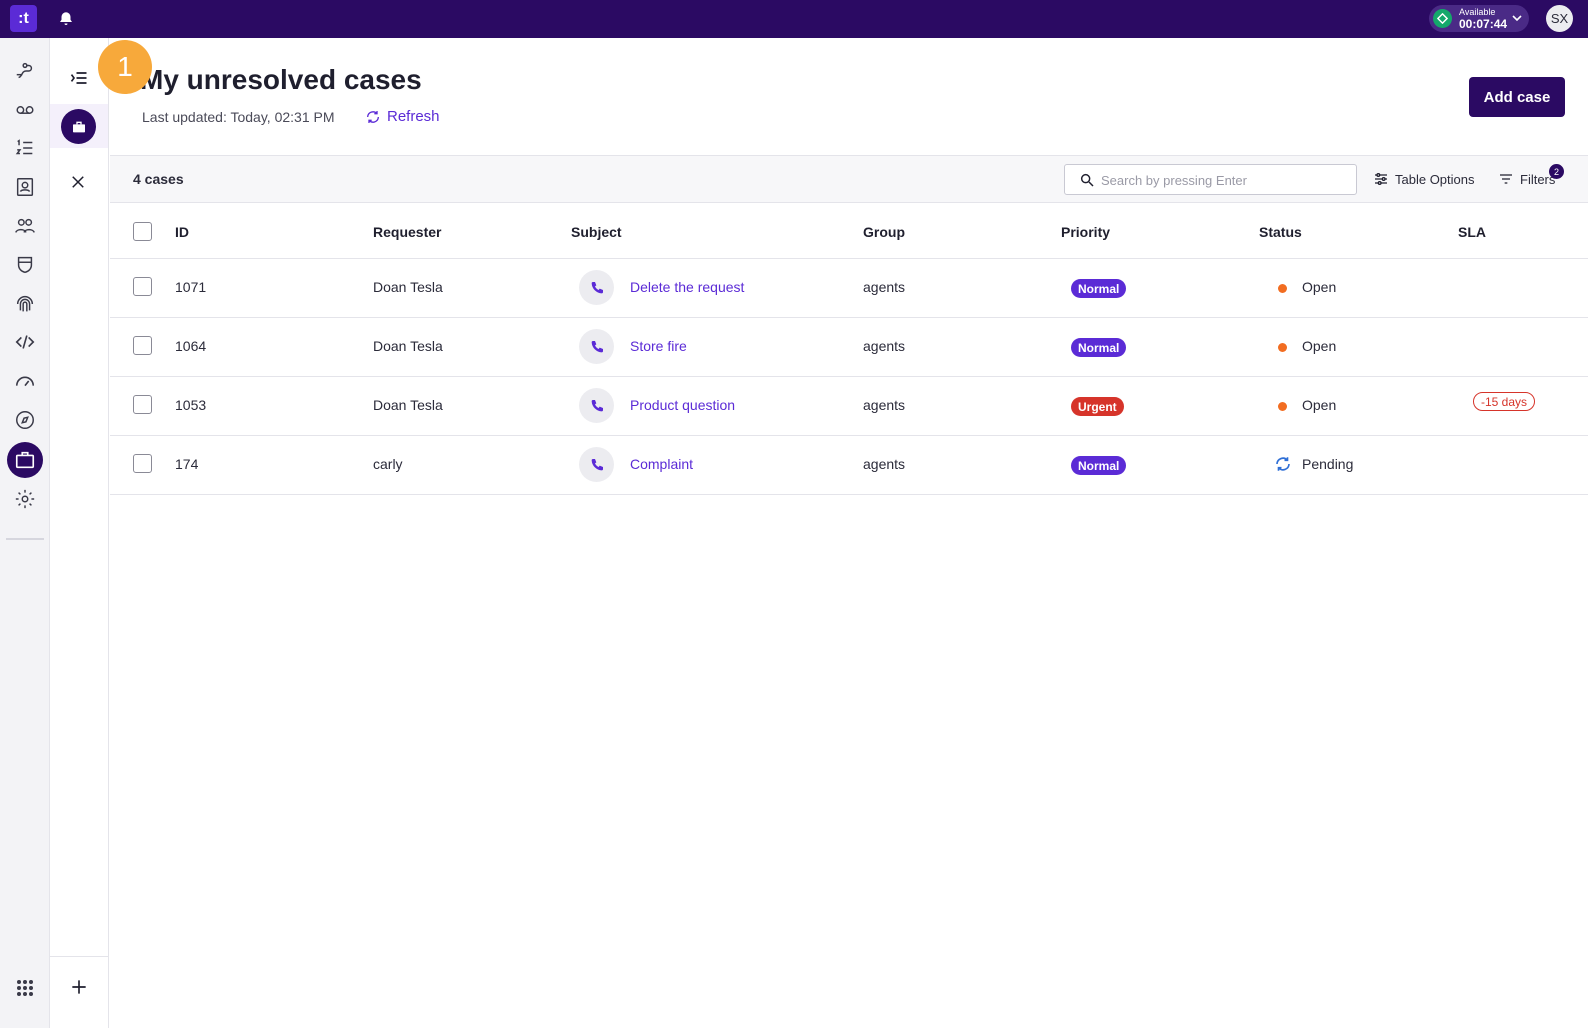 This screenshot has height=1028, width=1588. What do you see at coordinates (281, 79) in the screenshot?
I see `page-title: My unresolved cases` at bounding box center [281, 79].